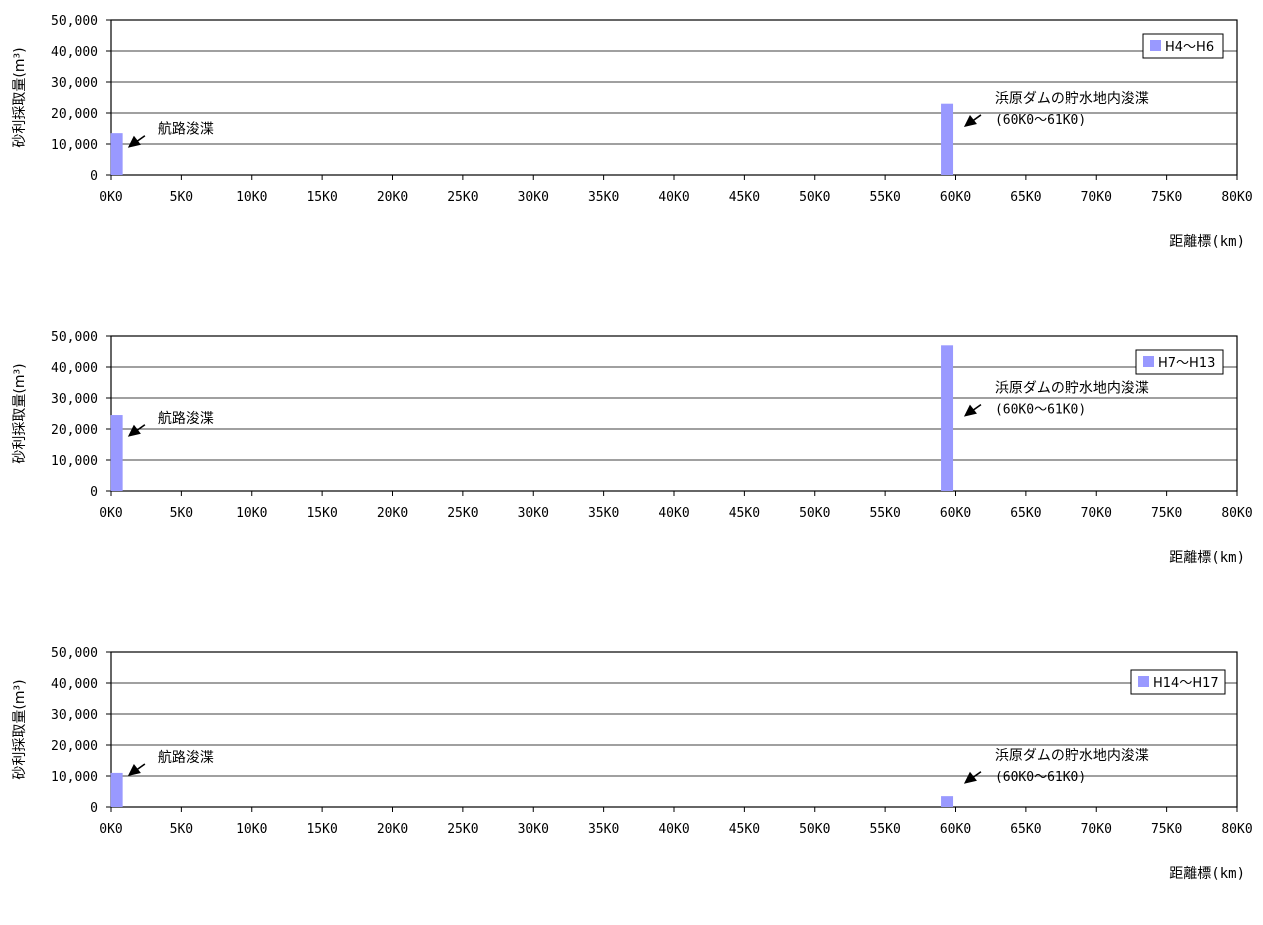  I want to click on legend-label: H14～H17, so click(1186, 683).